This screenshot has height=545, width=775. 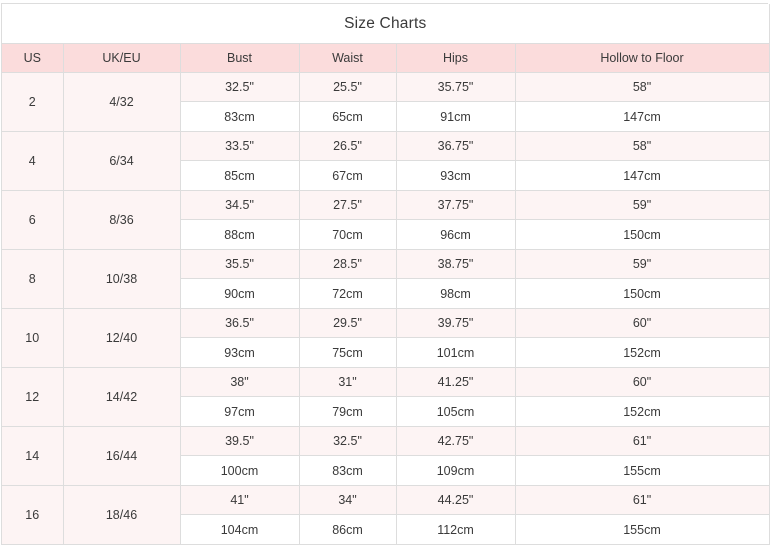 What do you see at coordinates (348, 146) in the screenshot?
I see `cell-waist-inches: 26.5"` at bounding box center [348, 146].